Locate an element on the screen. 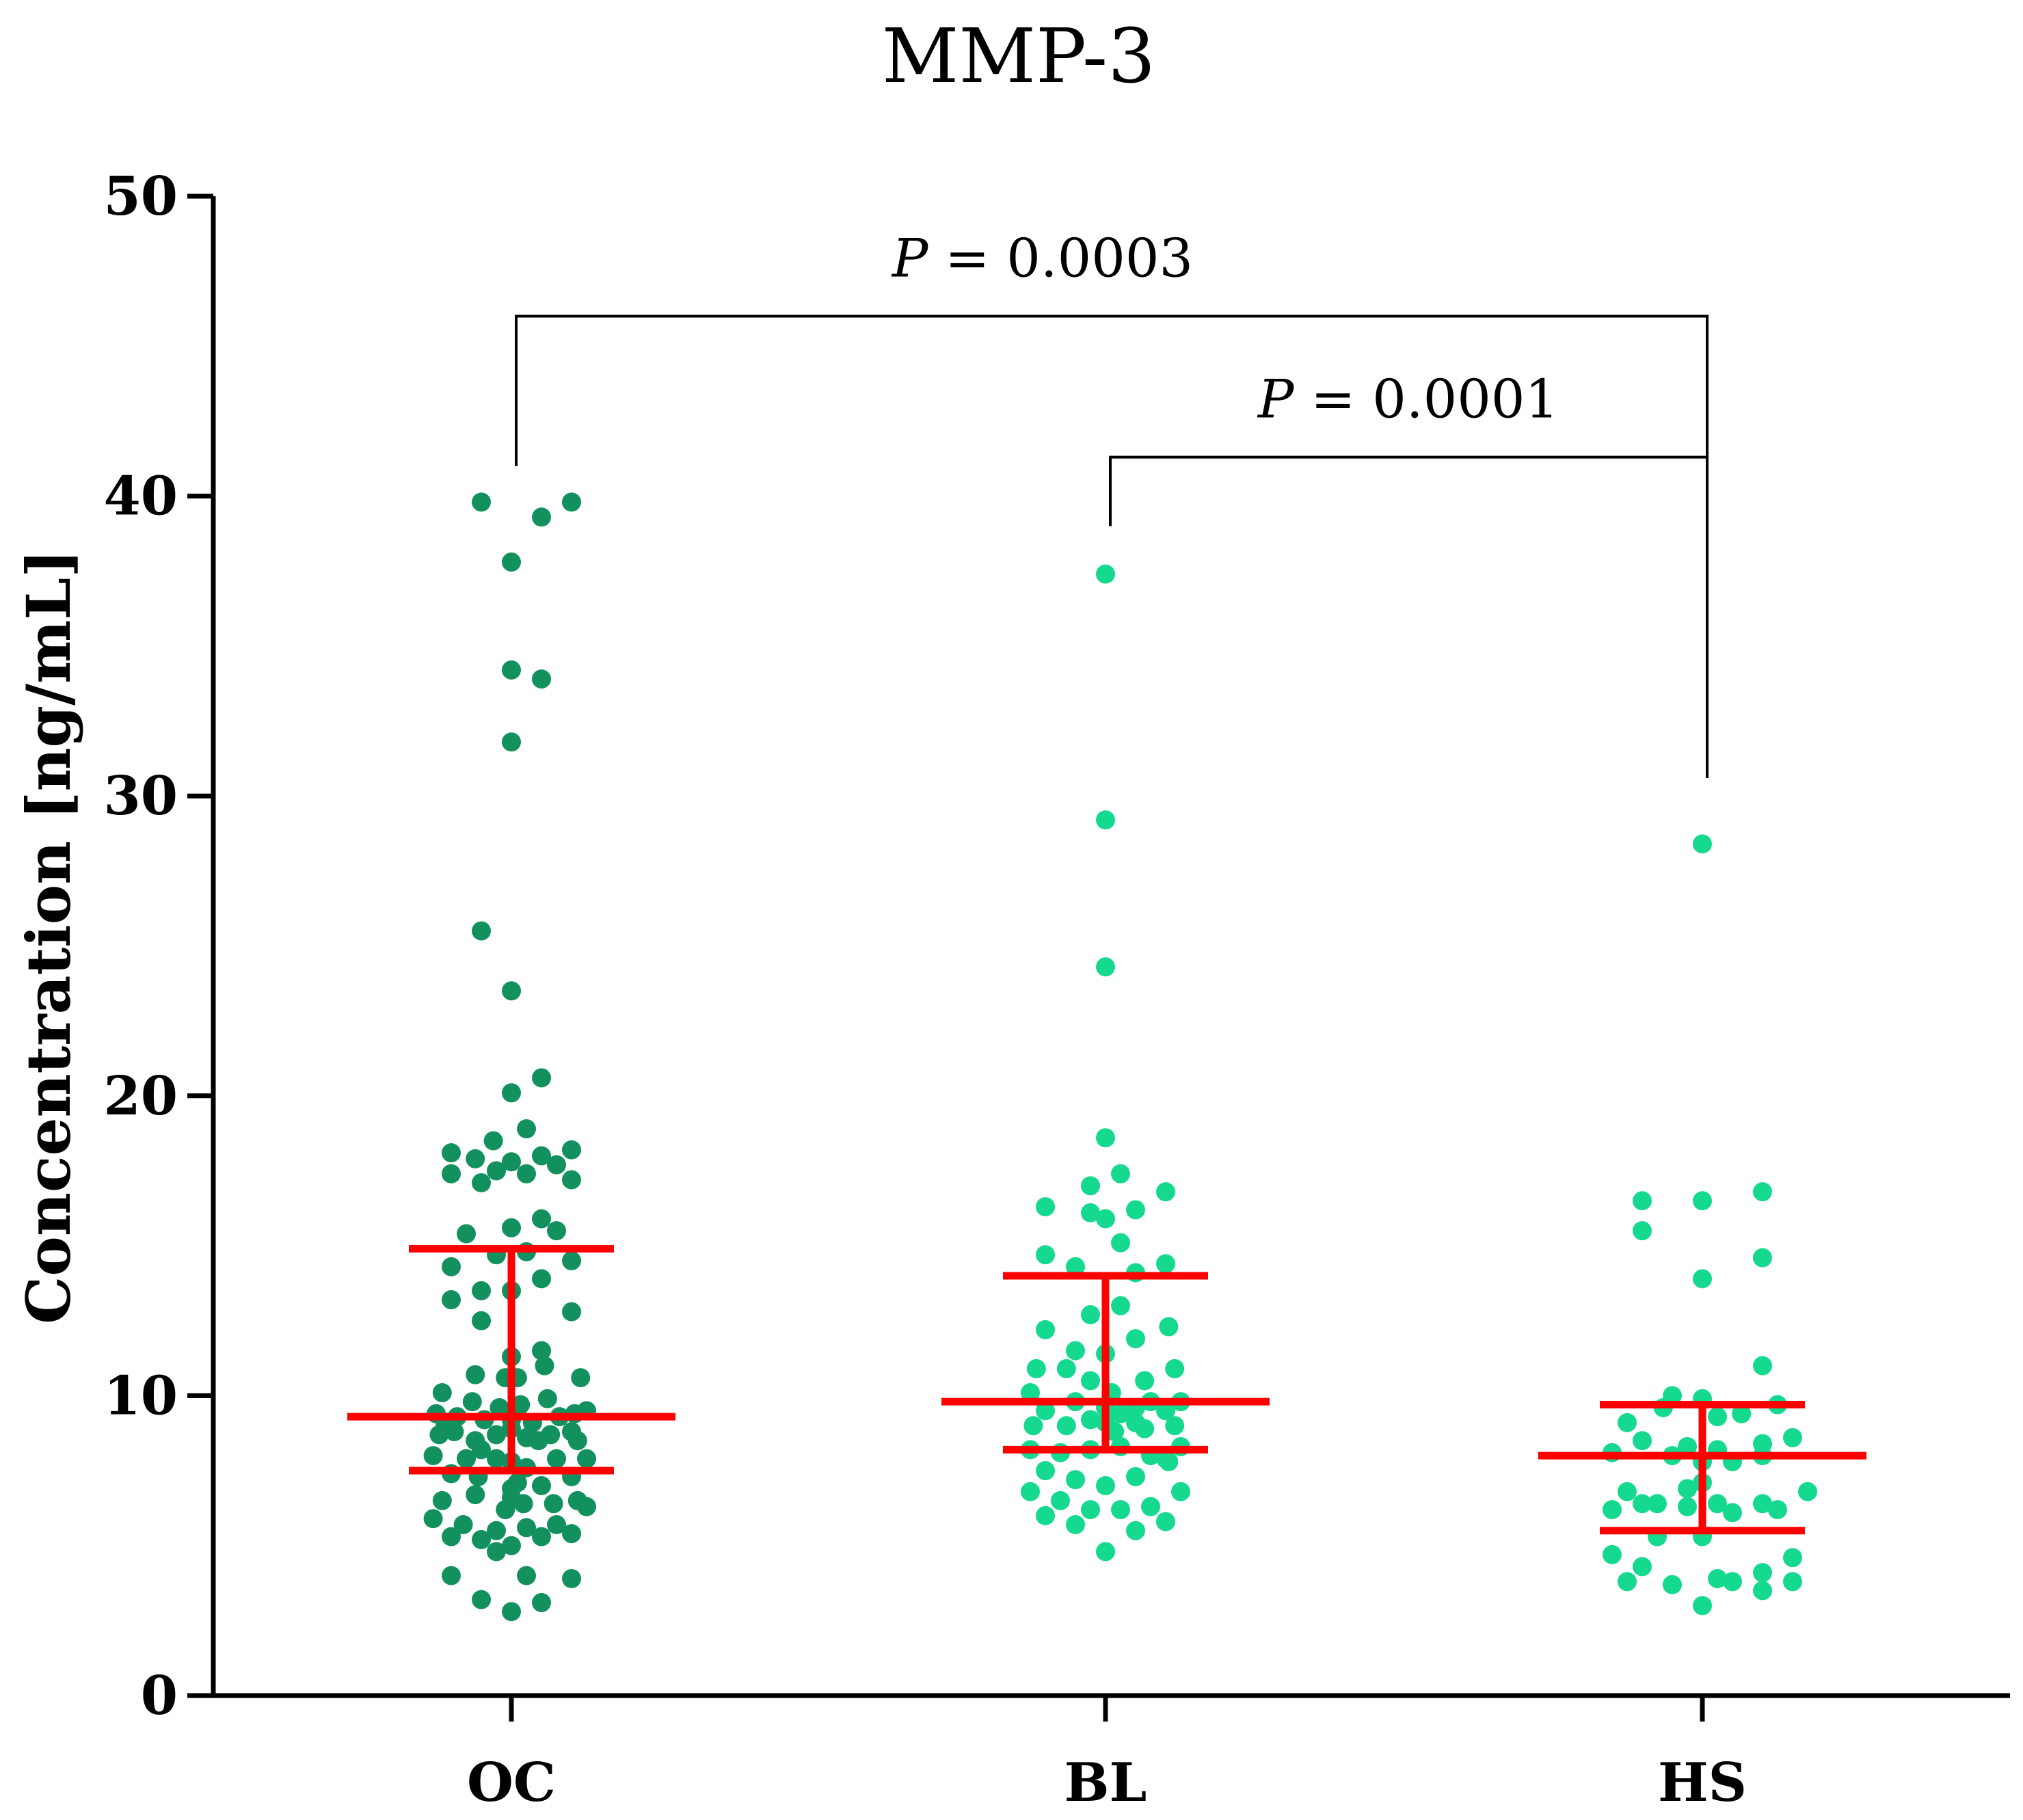  y-tick-label: 30 is located at coordinates (140, 796).